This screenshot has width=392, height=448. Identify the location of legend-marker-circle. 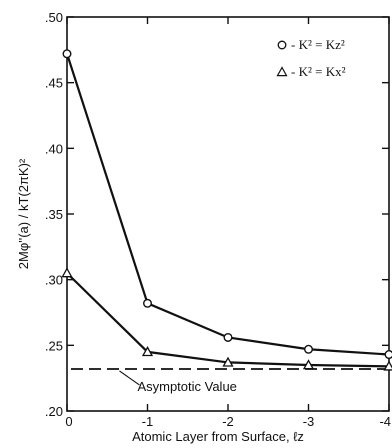
(282, 45).